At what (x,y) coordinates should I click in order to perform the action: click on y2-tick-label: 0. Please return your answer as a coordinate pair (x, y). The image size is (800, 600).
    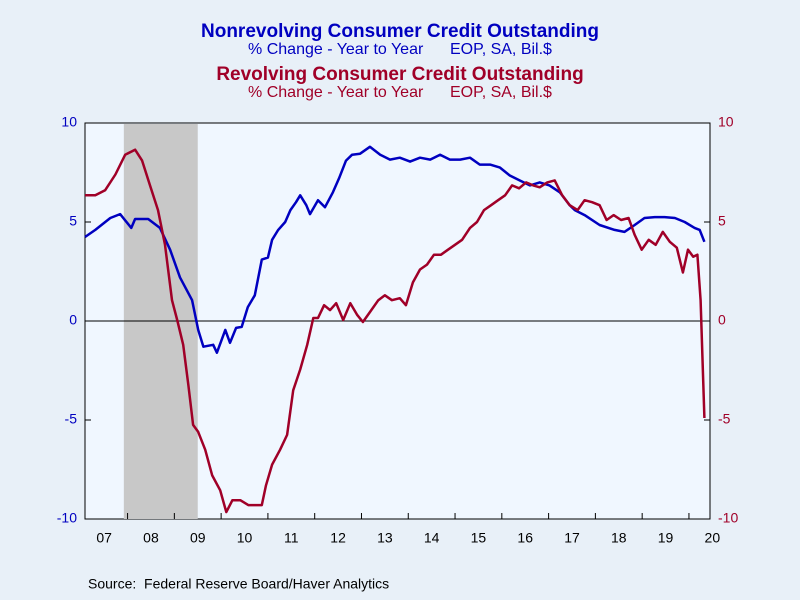
    Looking at the image, I should click on (722, 320).